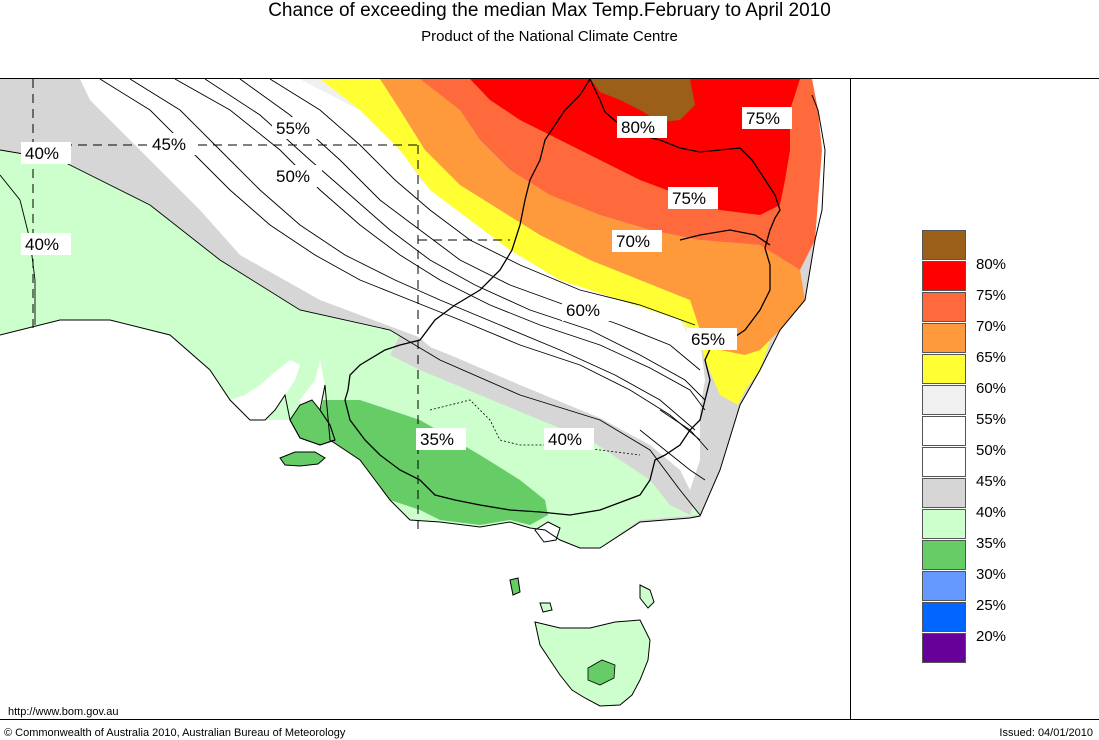 This screenshot has height=740, width=1099. I want to click on website-url: http://www.bom.gov.au, so click(63, 712).